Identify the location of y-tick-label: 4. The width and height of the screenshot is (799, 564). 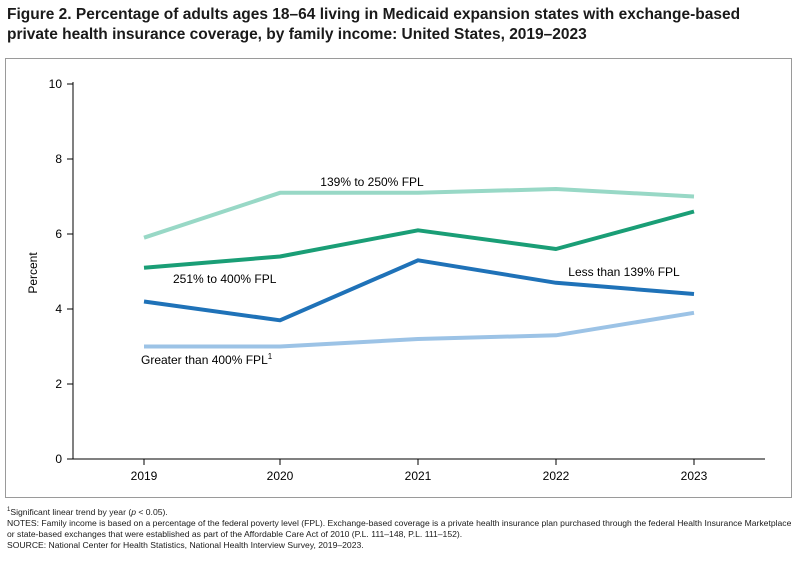
(58, 309).